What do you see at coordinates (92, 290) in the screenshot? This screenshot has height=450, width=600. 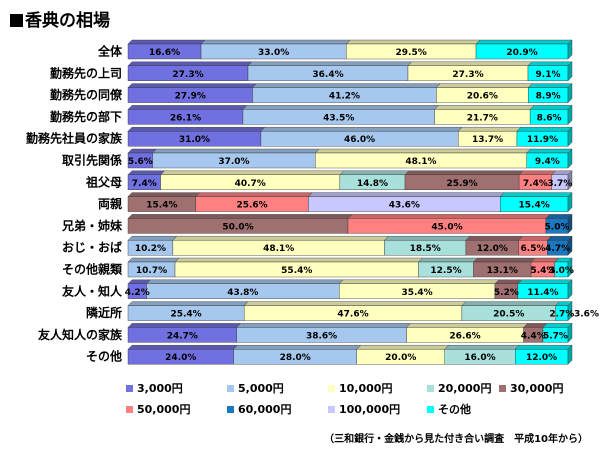 I see `category-label: 友人・知人` at bounding box center [92, 290].